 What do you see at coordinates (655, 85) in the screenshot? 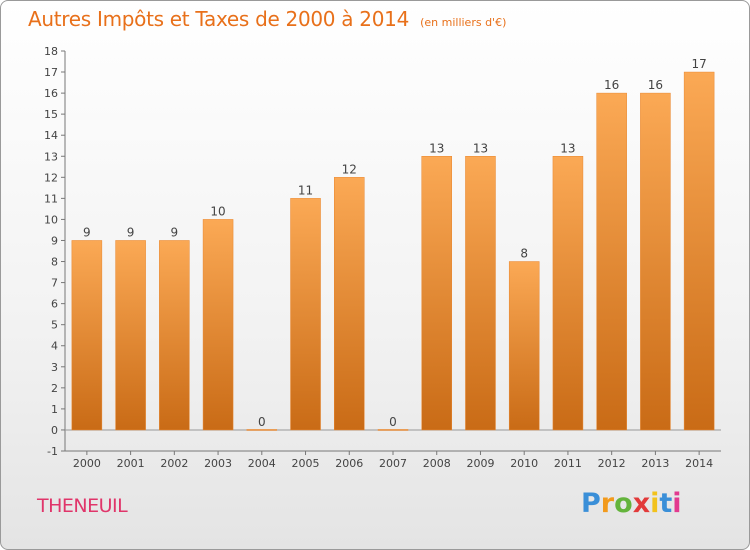
I see `value-label-2013: 16` at bounding box center [655, 85].